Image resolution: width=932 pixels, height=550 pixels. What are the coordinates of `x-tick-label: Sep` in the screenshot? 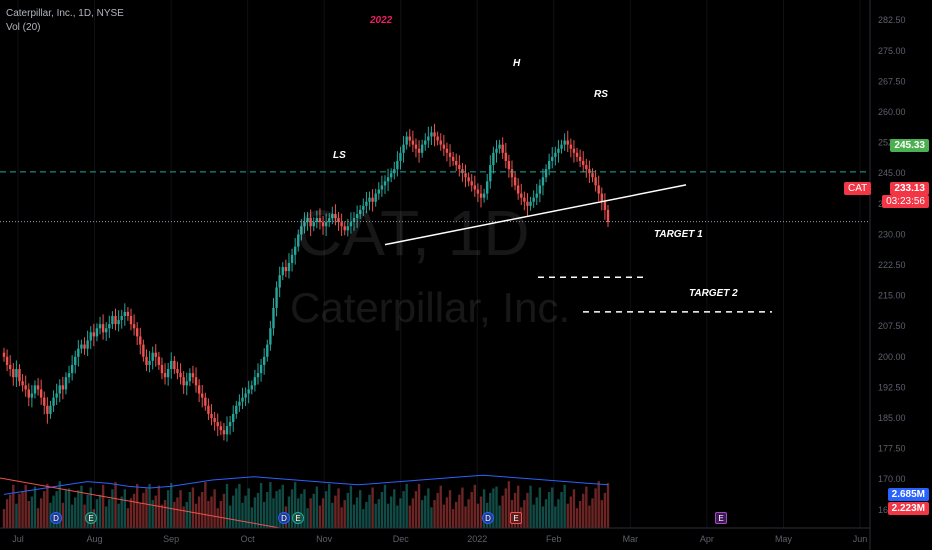 It's located at (171, 539).